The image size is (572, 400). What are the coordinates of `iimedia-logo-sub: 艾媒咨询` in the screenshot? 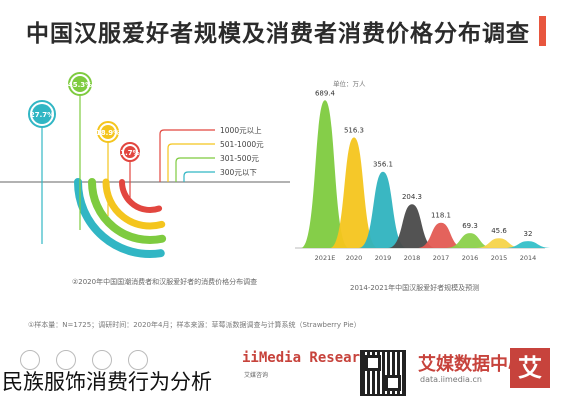 It's located at (256, 375).